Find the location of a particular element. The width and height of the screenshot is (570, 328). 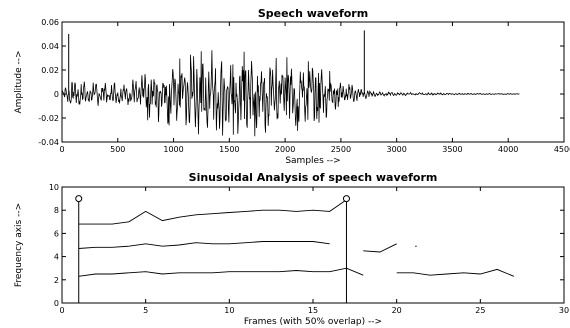

y-tick-label: 6 is located at coordinates (56, 233).